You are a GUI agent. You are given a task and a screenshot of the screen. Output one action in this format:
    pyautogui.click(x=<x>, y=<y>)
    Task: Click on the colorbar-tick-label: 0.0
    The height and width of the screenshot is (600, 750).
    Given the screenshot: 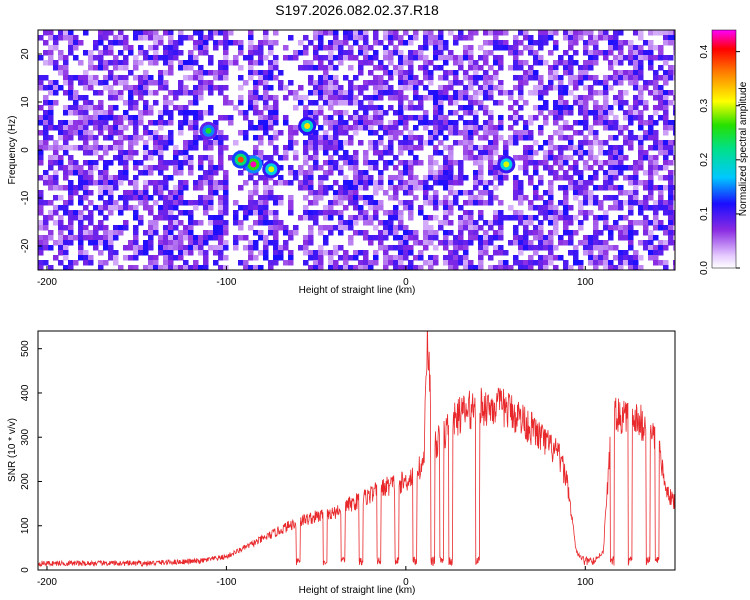 What is the action you would take?
    pyautogui.click(x=704, y=268)
    